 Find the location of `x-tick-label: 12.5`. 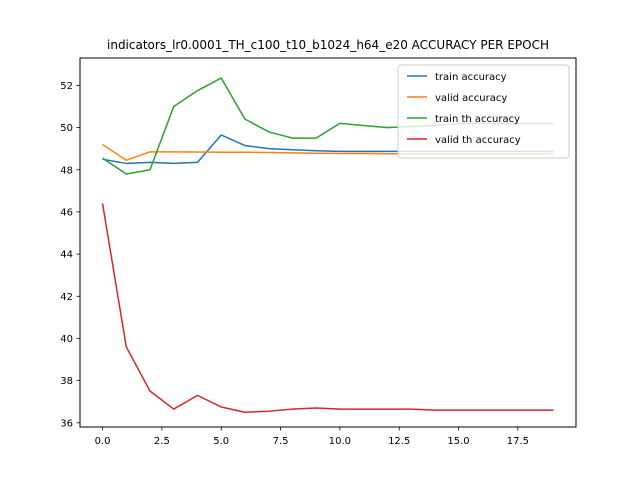

x-tick-label: 12.5 is located at coordinates (399, 441).